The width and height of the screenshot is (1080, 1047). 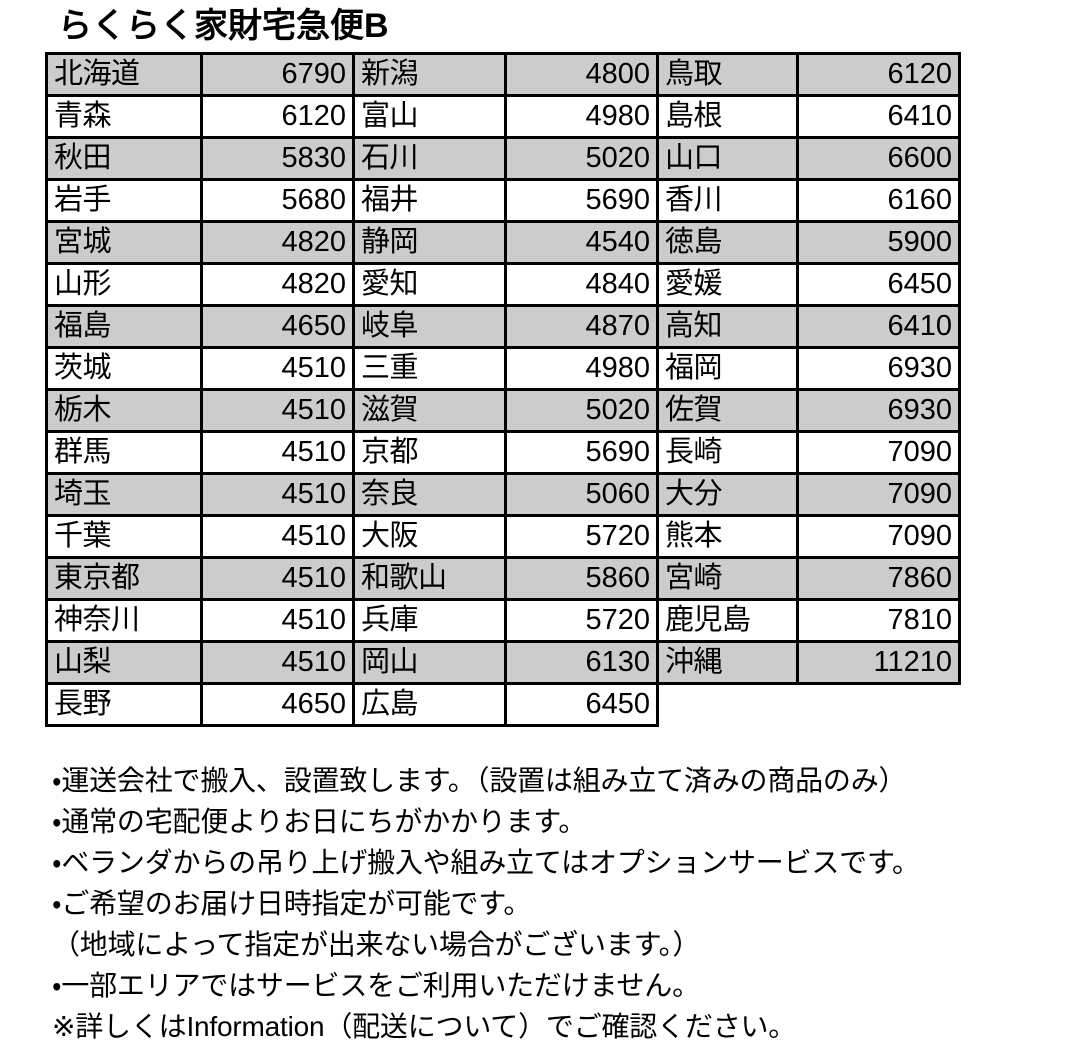 I want to click on prefecture-name-cell: 京都, so click(x=429, y=452).